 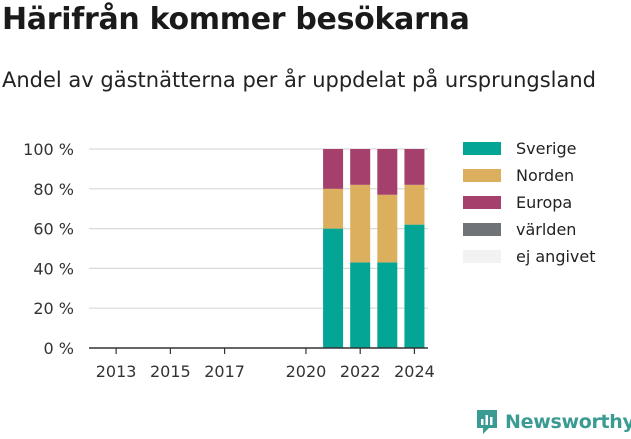 I want to click on chart-title: Härifrån kommer besökarna, so click(x=236, y=19).